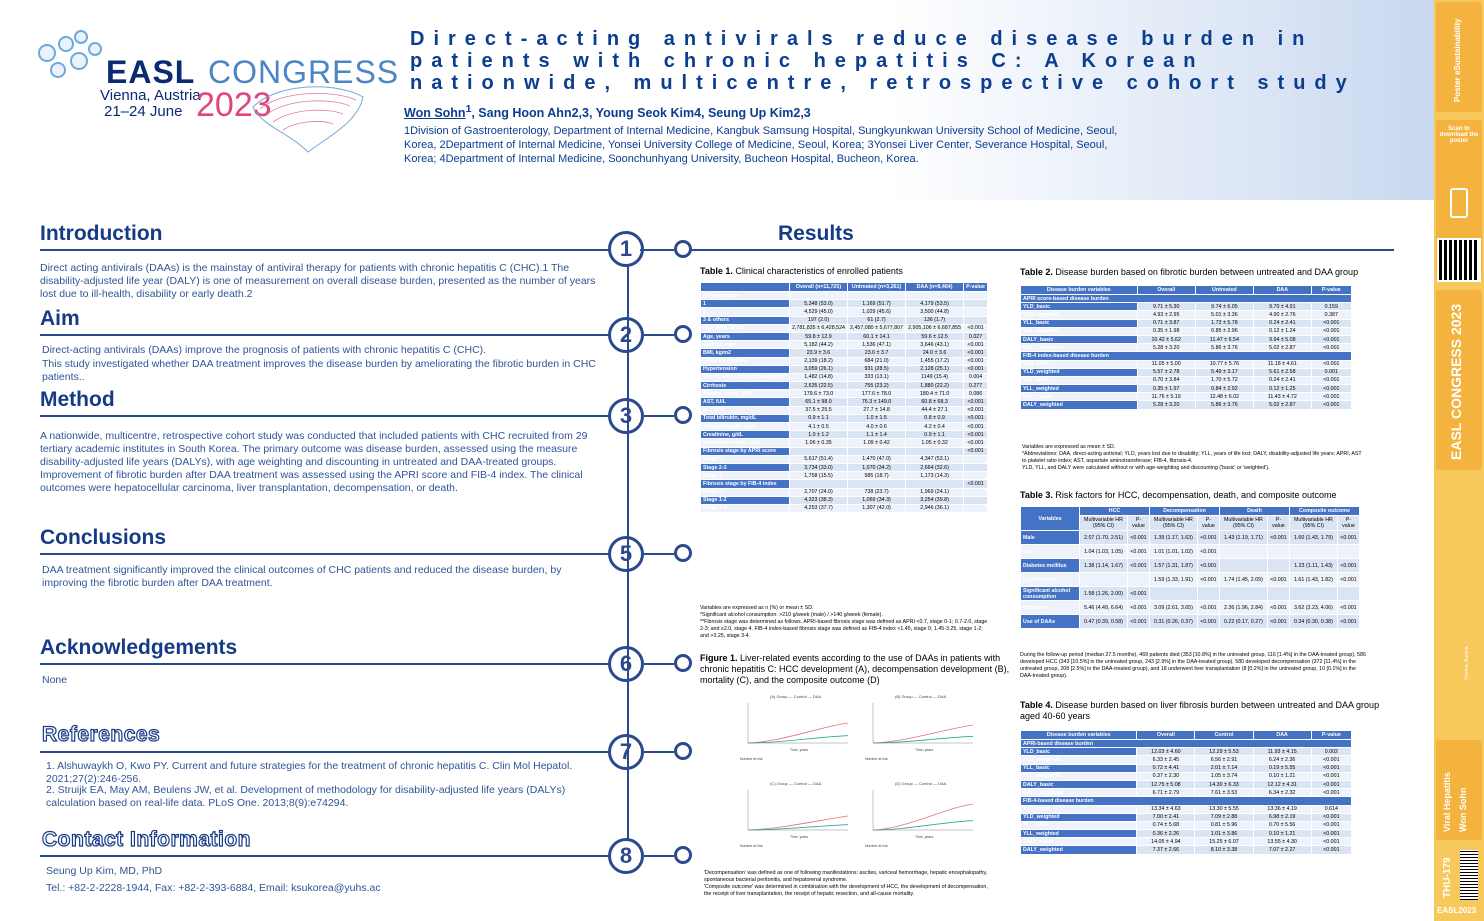  I want to click on qr-code, so click(1459, 260).